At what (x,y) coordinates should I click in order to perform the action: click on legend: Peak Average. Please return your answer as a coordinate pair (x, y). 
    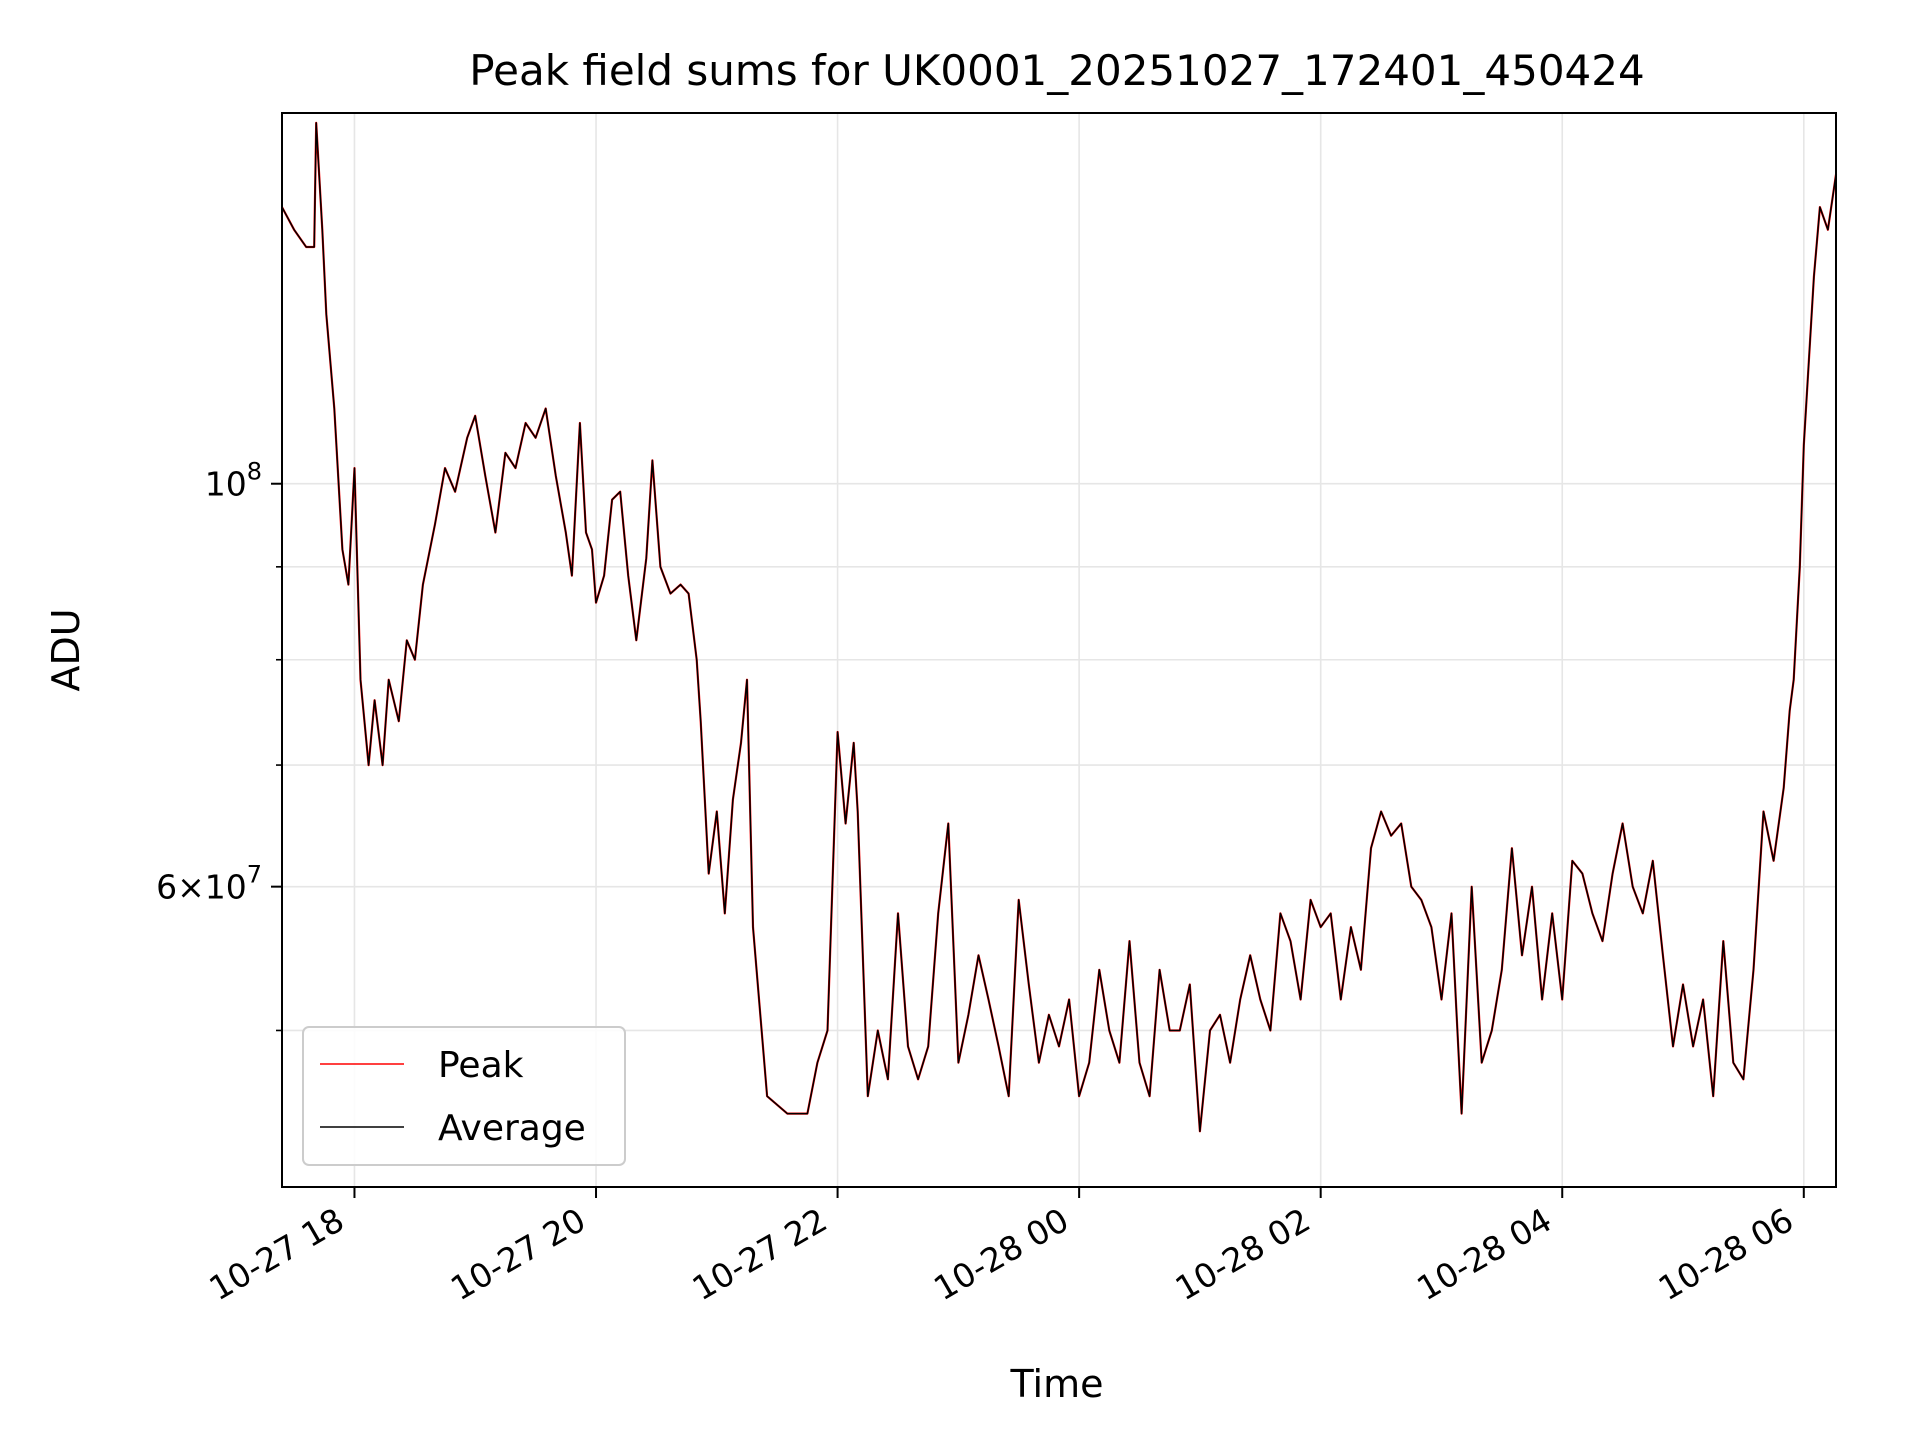
    Looking at the image, I should click on (464, 1096).